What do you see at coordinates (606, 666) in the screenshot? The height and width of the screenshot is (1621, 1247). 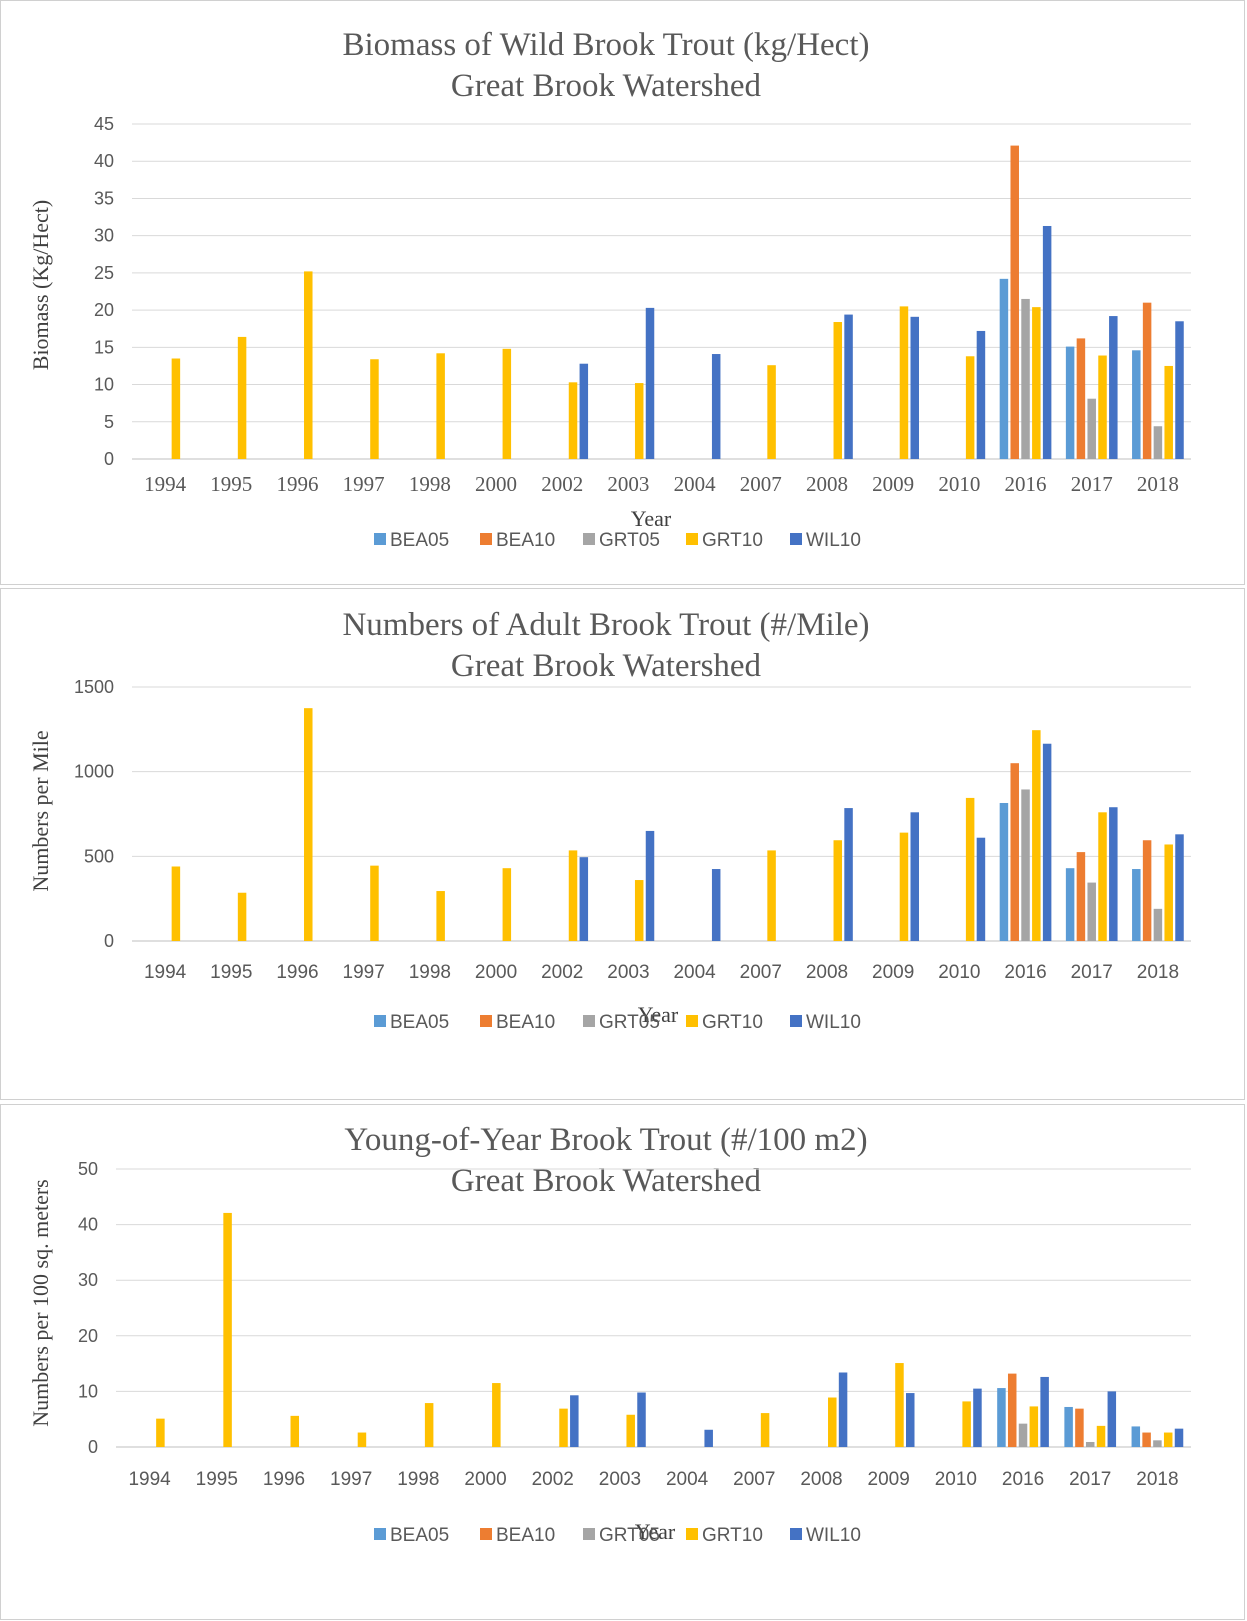 I see `chart-subtitle: Great Brook Watershed` at bounding box center [606, 666].